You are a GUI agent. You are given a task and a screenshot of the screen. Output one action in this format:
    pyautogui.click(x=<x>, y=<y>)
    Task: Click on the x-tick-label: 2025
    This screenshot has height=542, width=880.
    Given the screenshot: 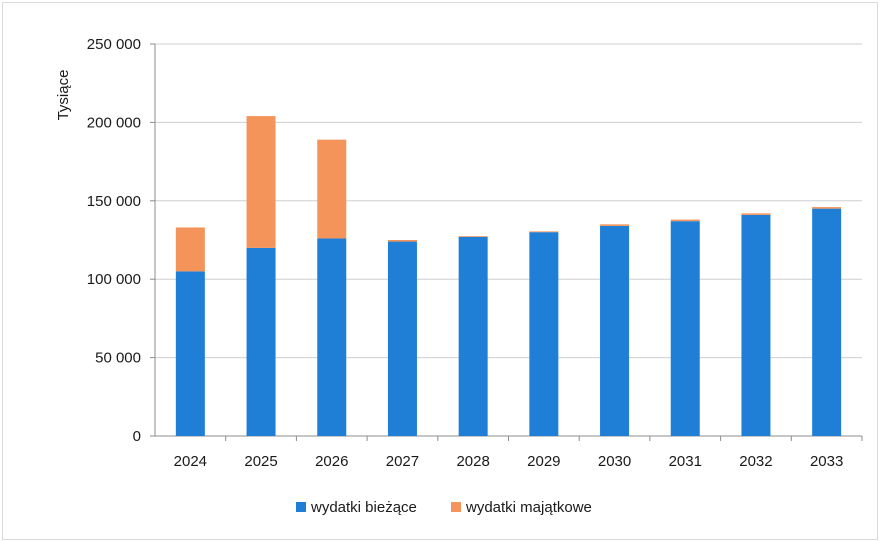 What is the action you would take?
    pyautogui.click(x=260, y=461)
    